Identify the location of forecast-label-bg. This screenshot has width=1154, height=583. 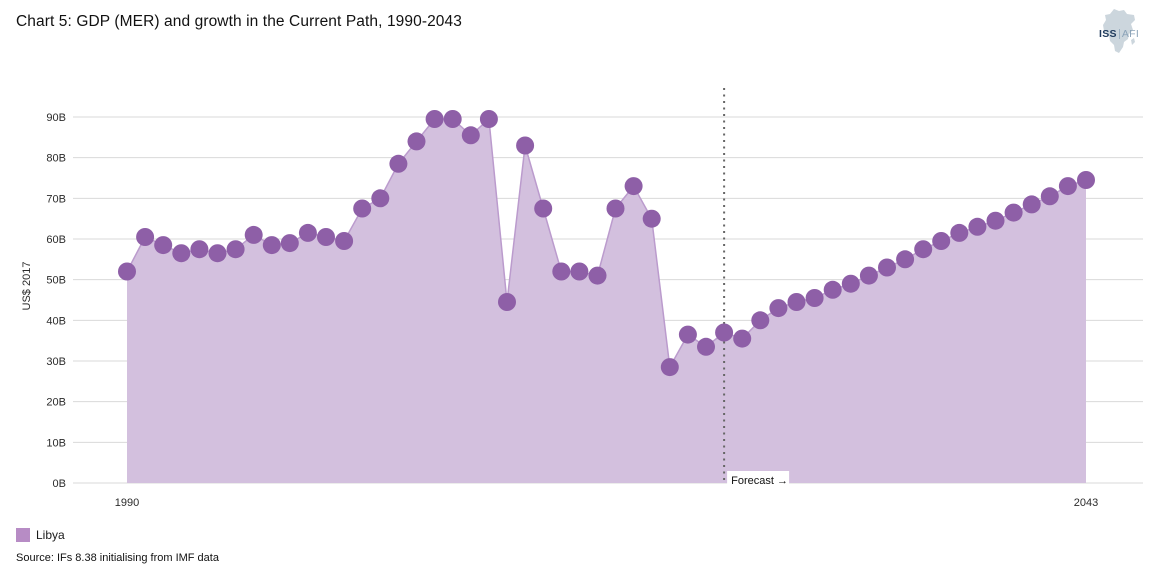
(758, 479).